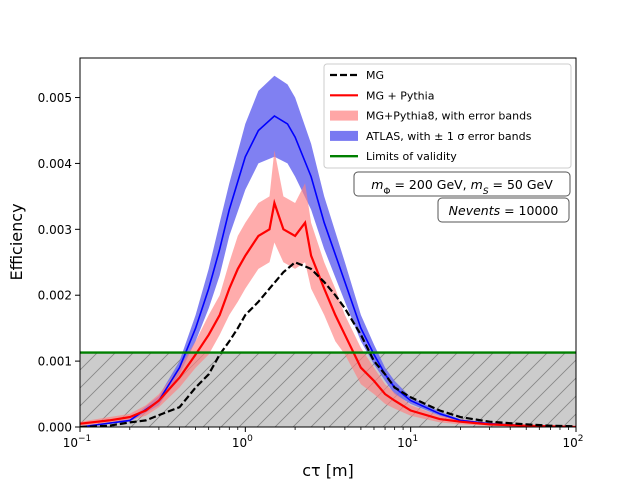  I want to click on x-tick-label: 10⁰, so click(242, 442).